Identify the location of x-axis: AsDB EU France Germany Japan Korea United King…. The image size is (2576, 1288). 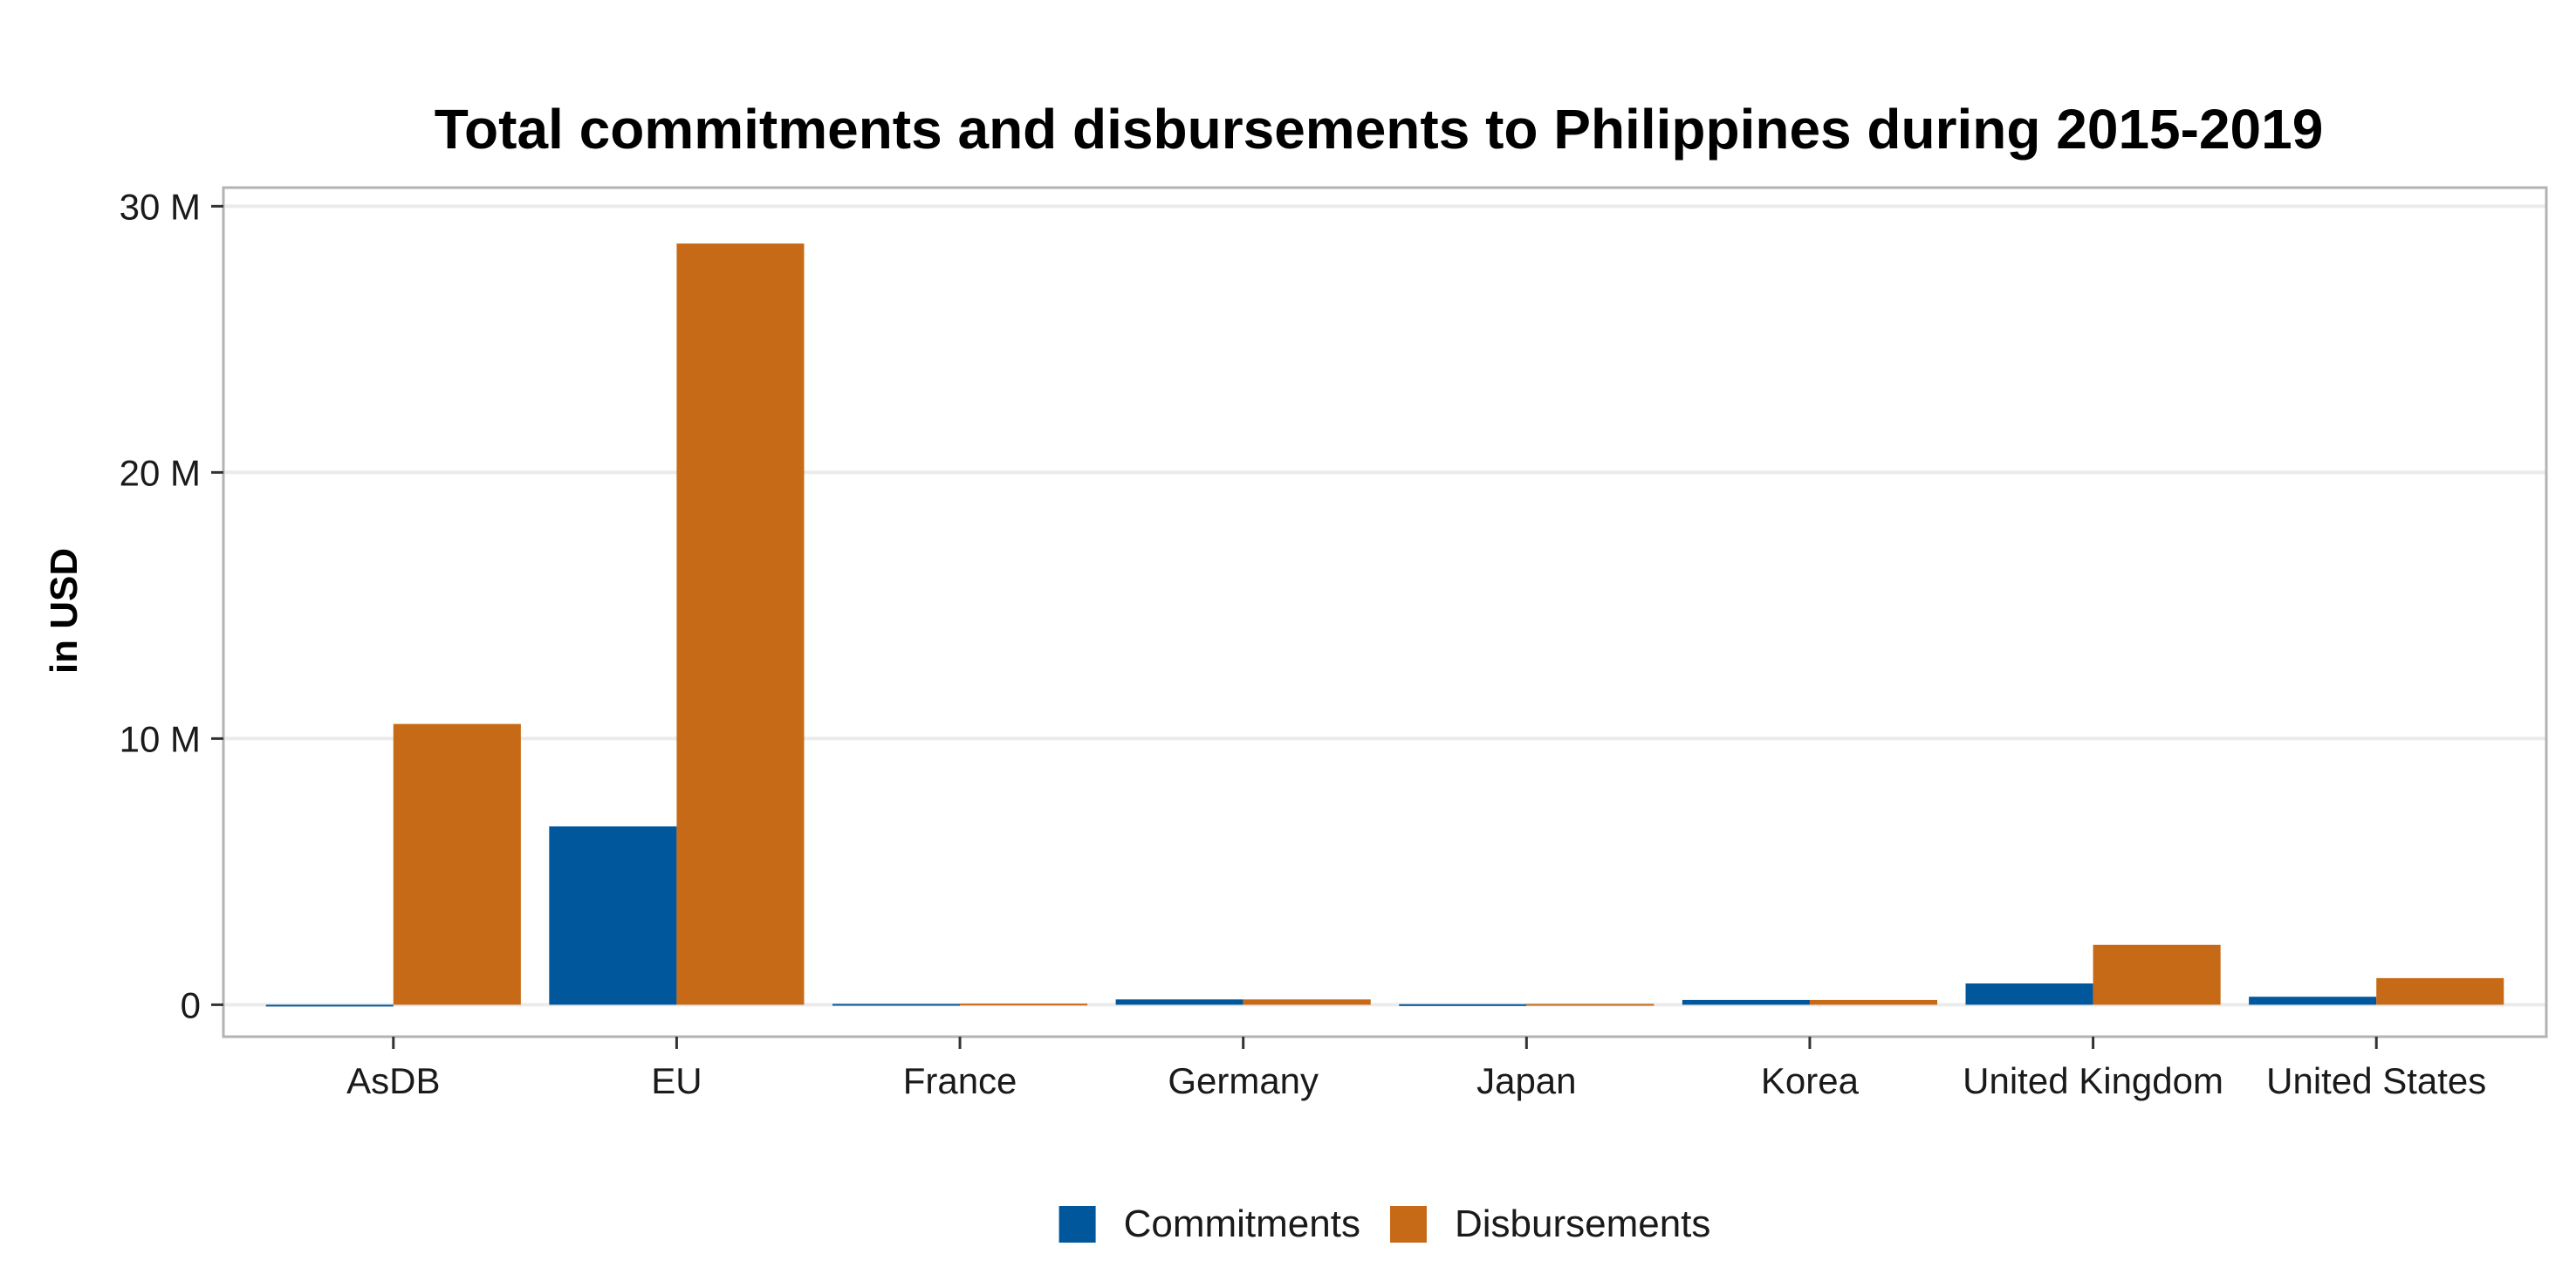
(1416, 1069).